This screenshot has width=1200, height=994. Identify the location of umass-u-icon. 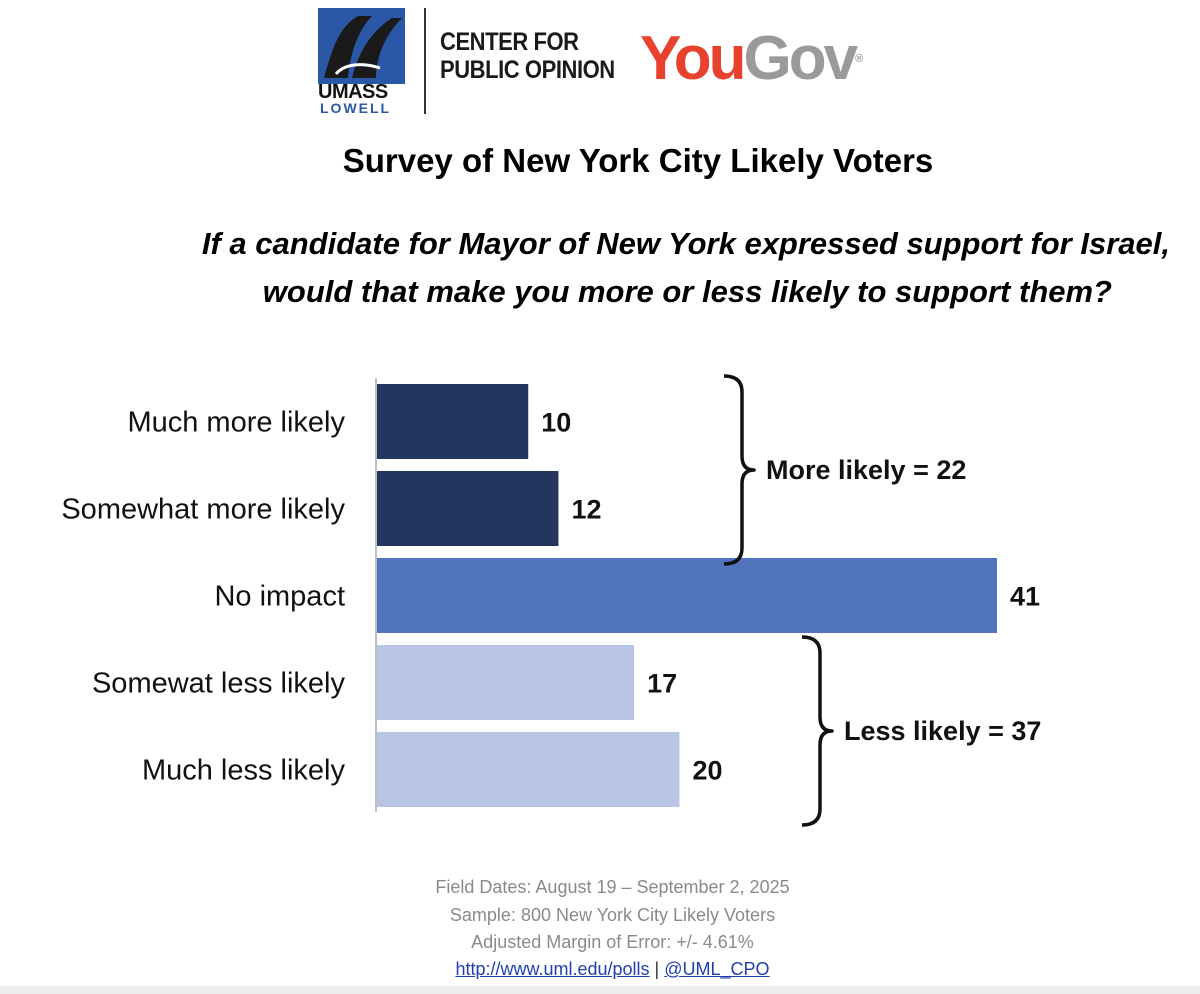
(363, 47).